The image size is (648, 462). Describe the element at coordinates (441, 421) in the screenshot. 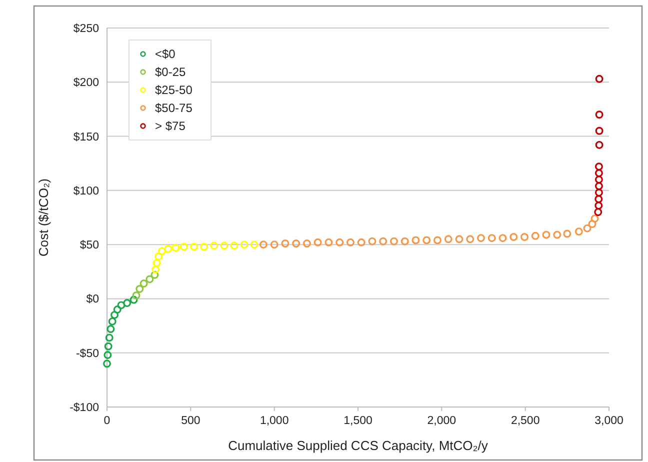

I see `x-tick-label: 2,000` at that location.